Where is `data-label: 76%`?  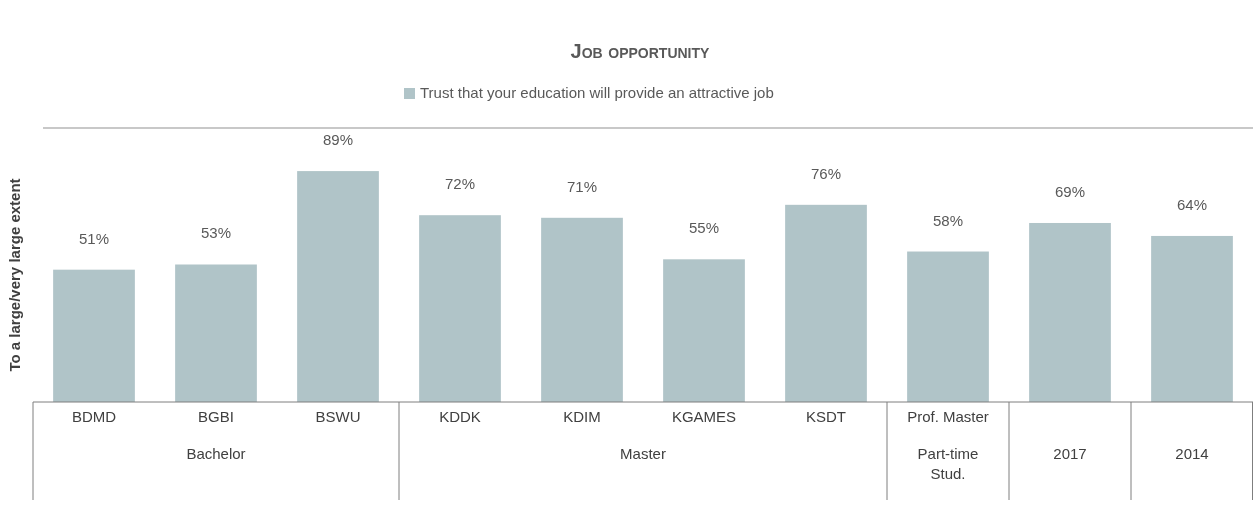 data-label: 76% is located at coordinates (826, 173).